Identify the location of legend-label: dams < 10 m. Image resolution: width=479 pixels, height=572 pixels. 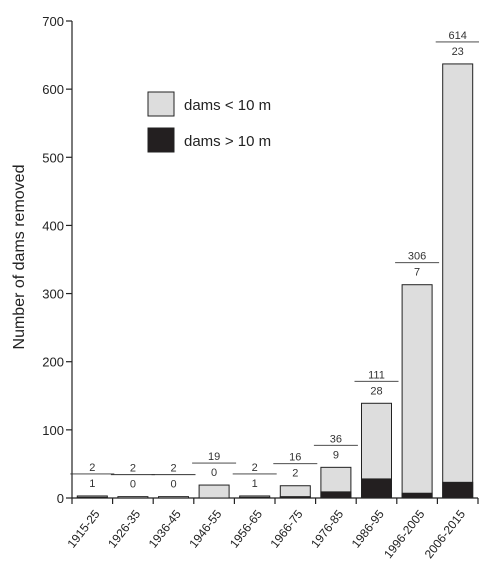
(227, 105).